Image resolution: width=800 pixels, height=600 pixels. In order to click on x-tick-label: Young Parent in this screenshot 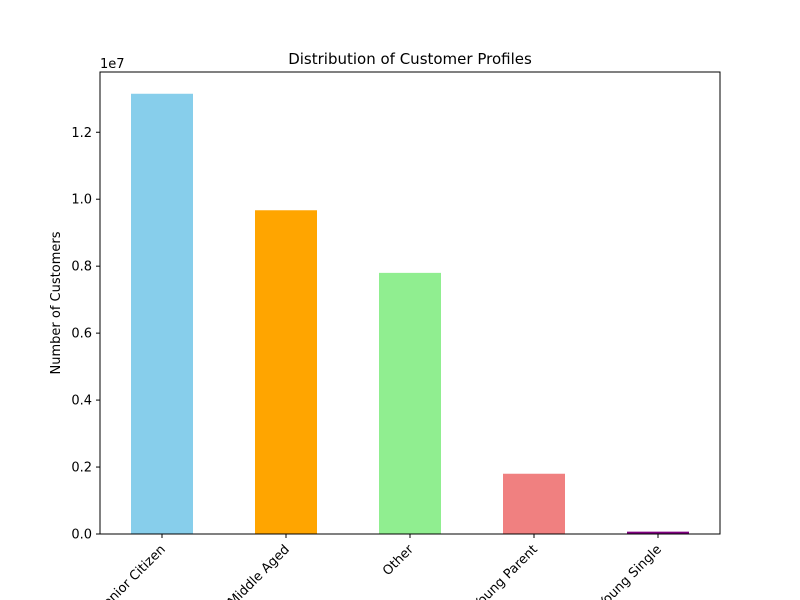, I will do `click(505, 571)`.